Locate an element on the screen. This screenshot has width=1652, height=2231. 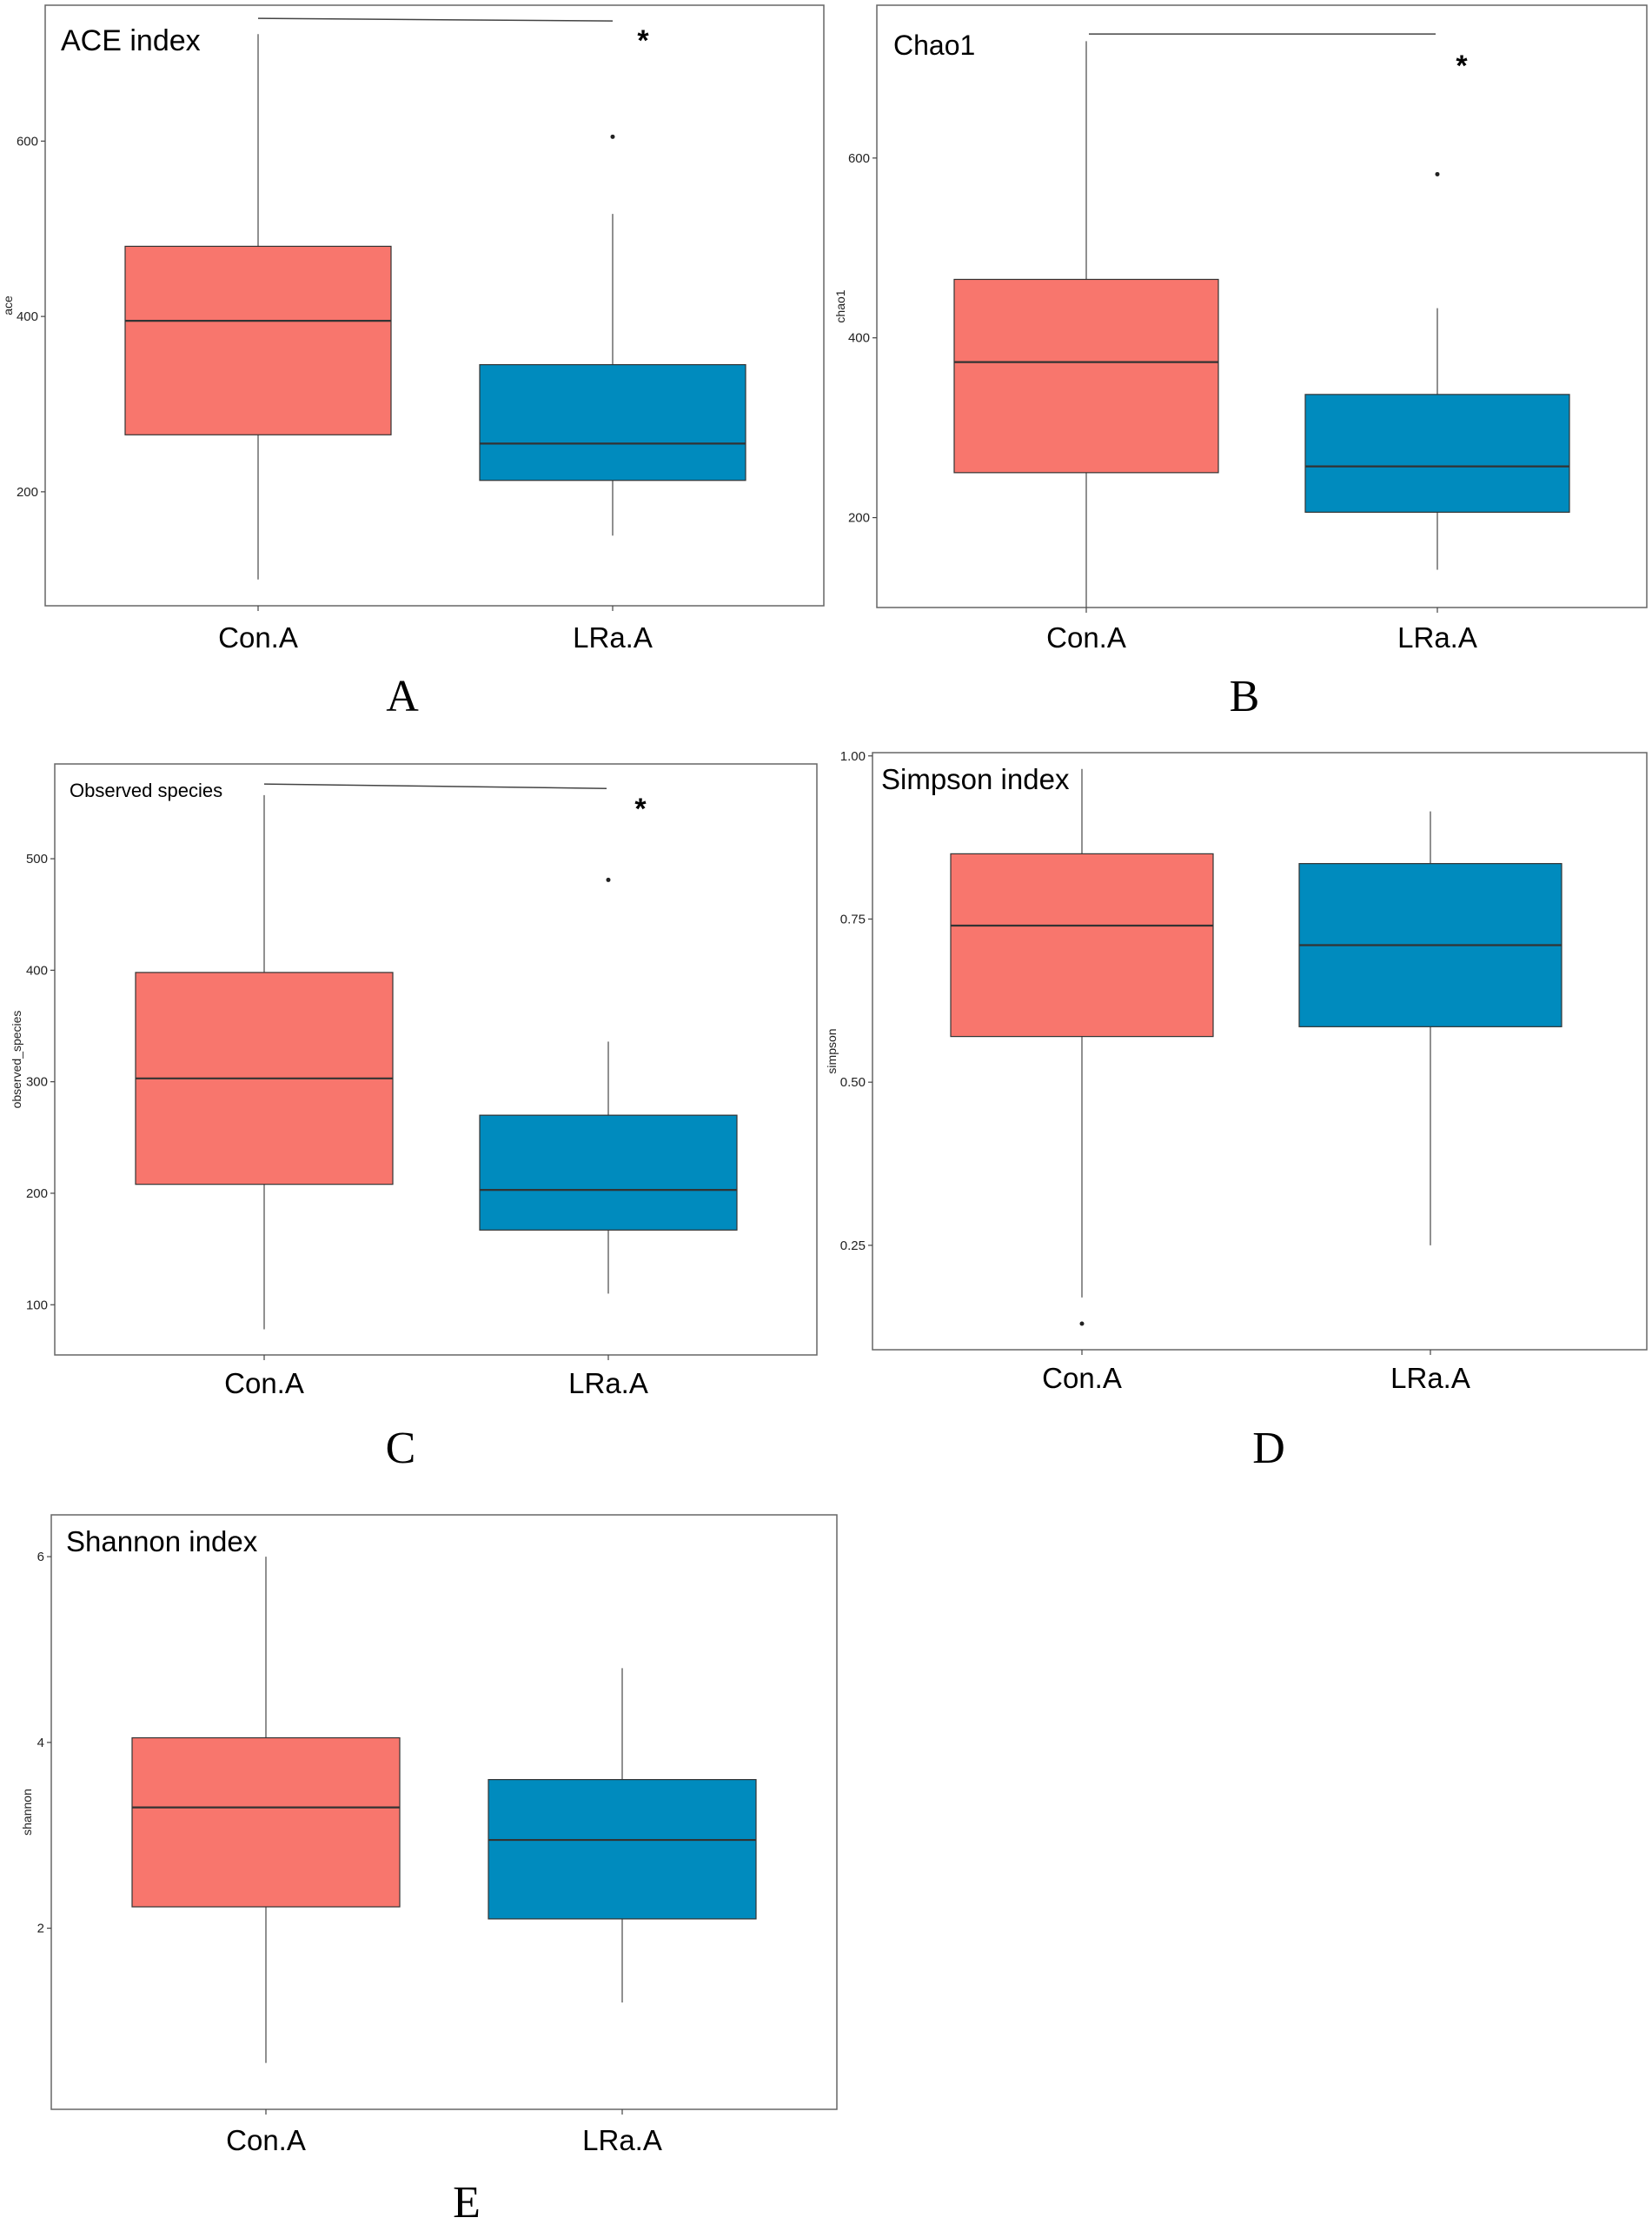
panel-d-category-label: LRa.A is located at coordinates (1430, 1378).